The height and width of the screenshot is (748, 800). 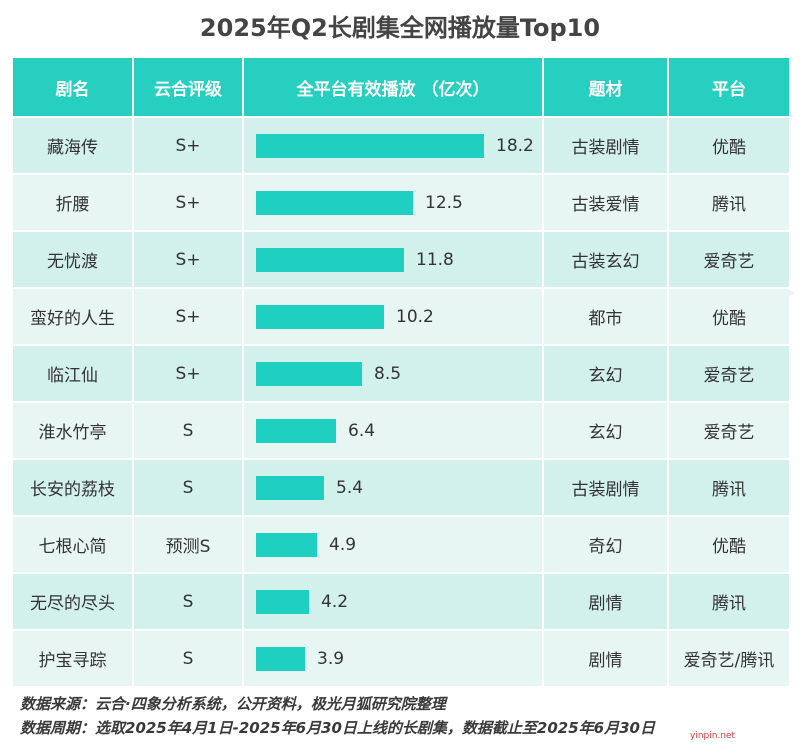 What do you see at coordinates (188, 87) in the screenshot?
I see `header-rating: 云合评级` at bounding box center [188, 87].